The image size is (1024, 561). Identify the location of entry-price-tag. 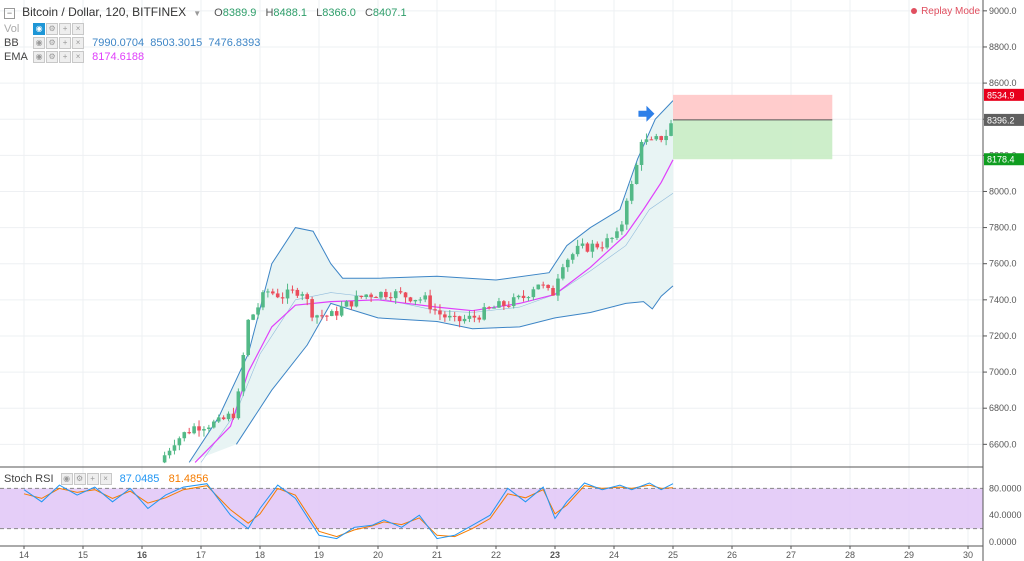
(1004, 119).